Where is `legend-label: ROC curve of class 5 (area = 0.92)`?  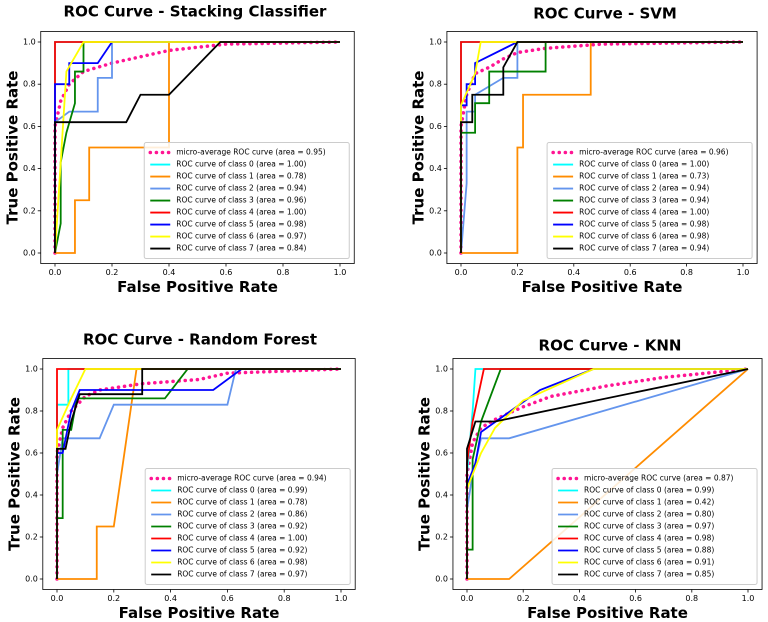
legend-label: ROC curve of class 5 (area = 0.92) is located at coordinates (242, 550).